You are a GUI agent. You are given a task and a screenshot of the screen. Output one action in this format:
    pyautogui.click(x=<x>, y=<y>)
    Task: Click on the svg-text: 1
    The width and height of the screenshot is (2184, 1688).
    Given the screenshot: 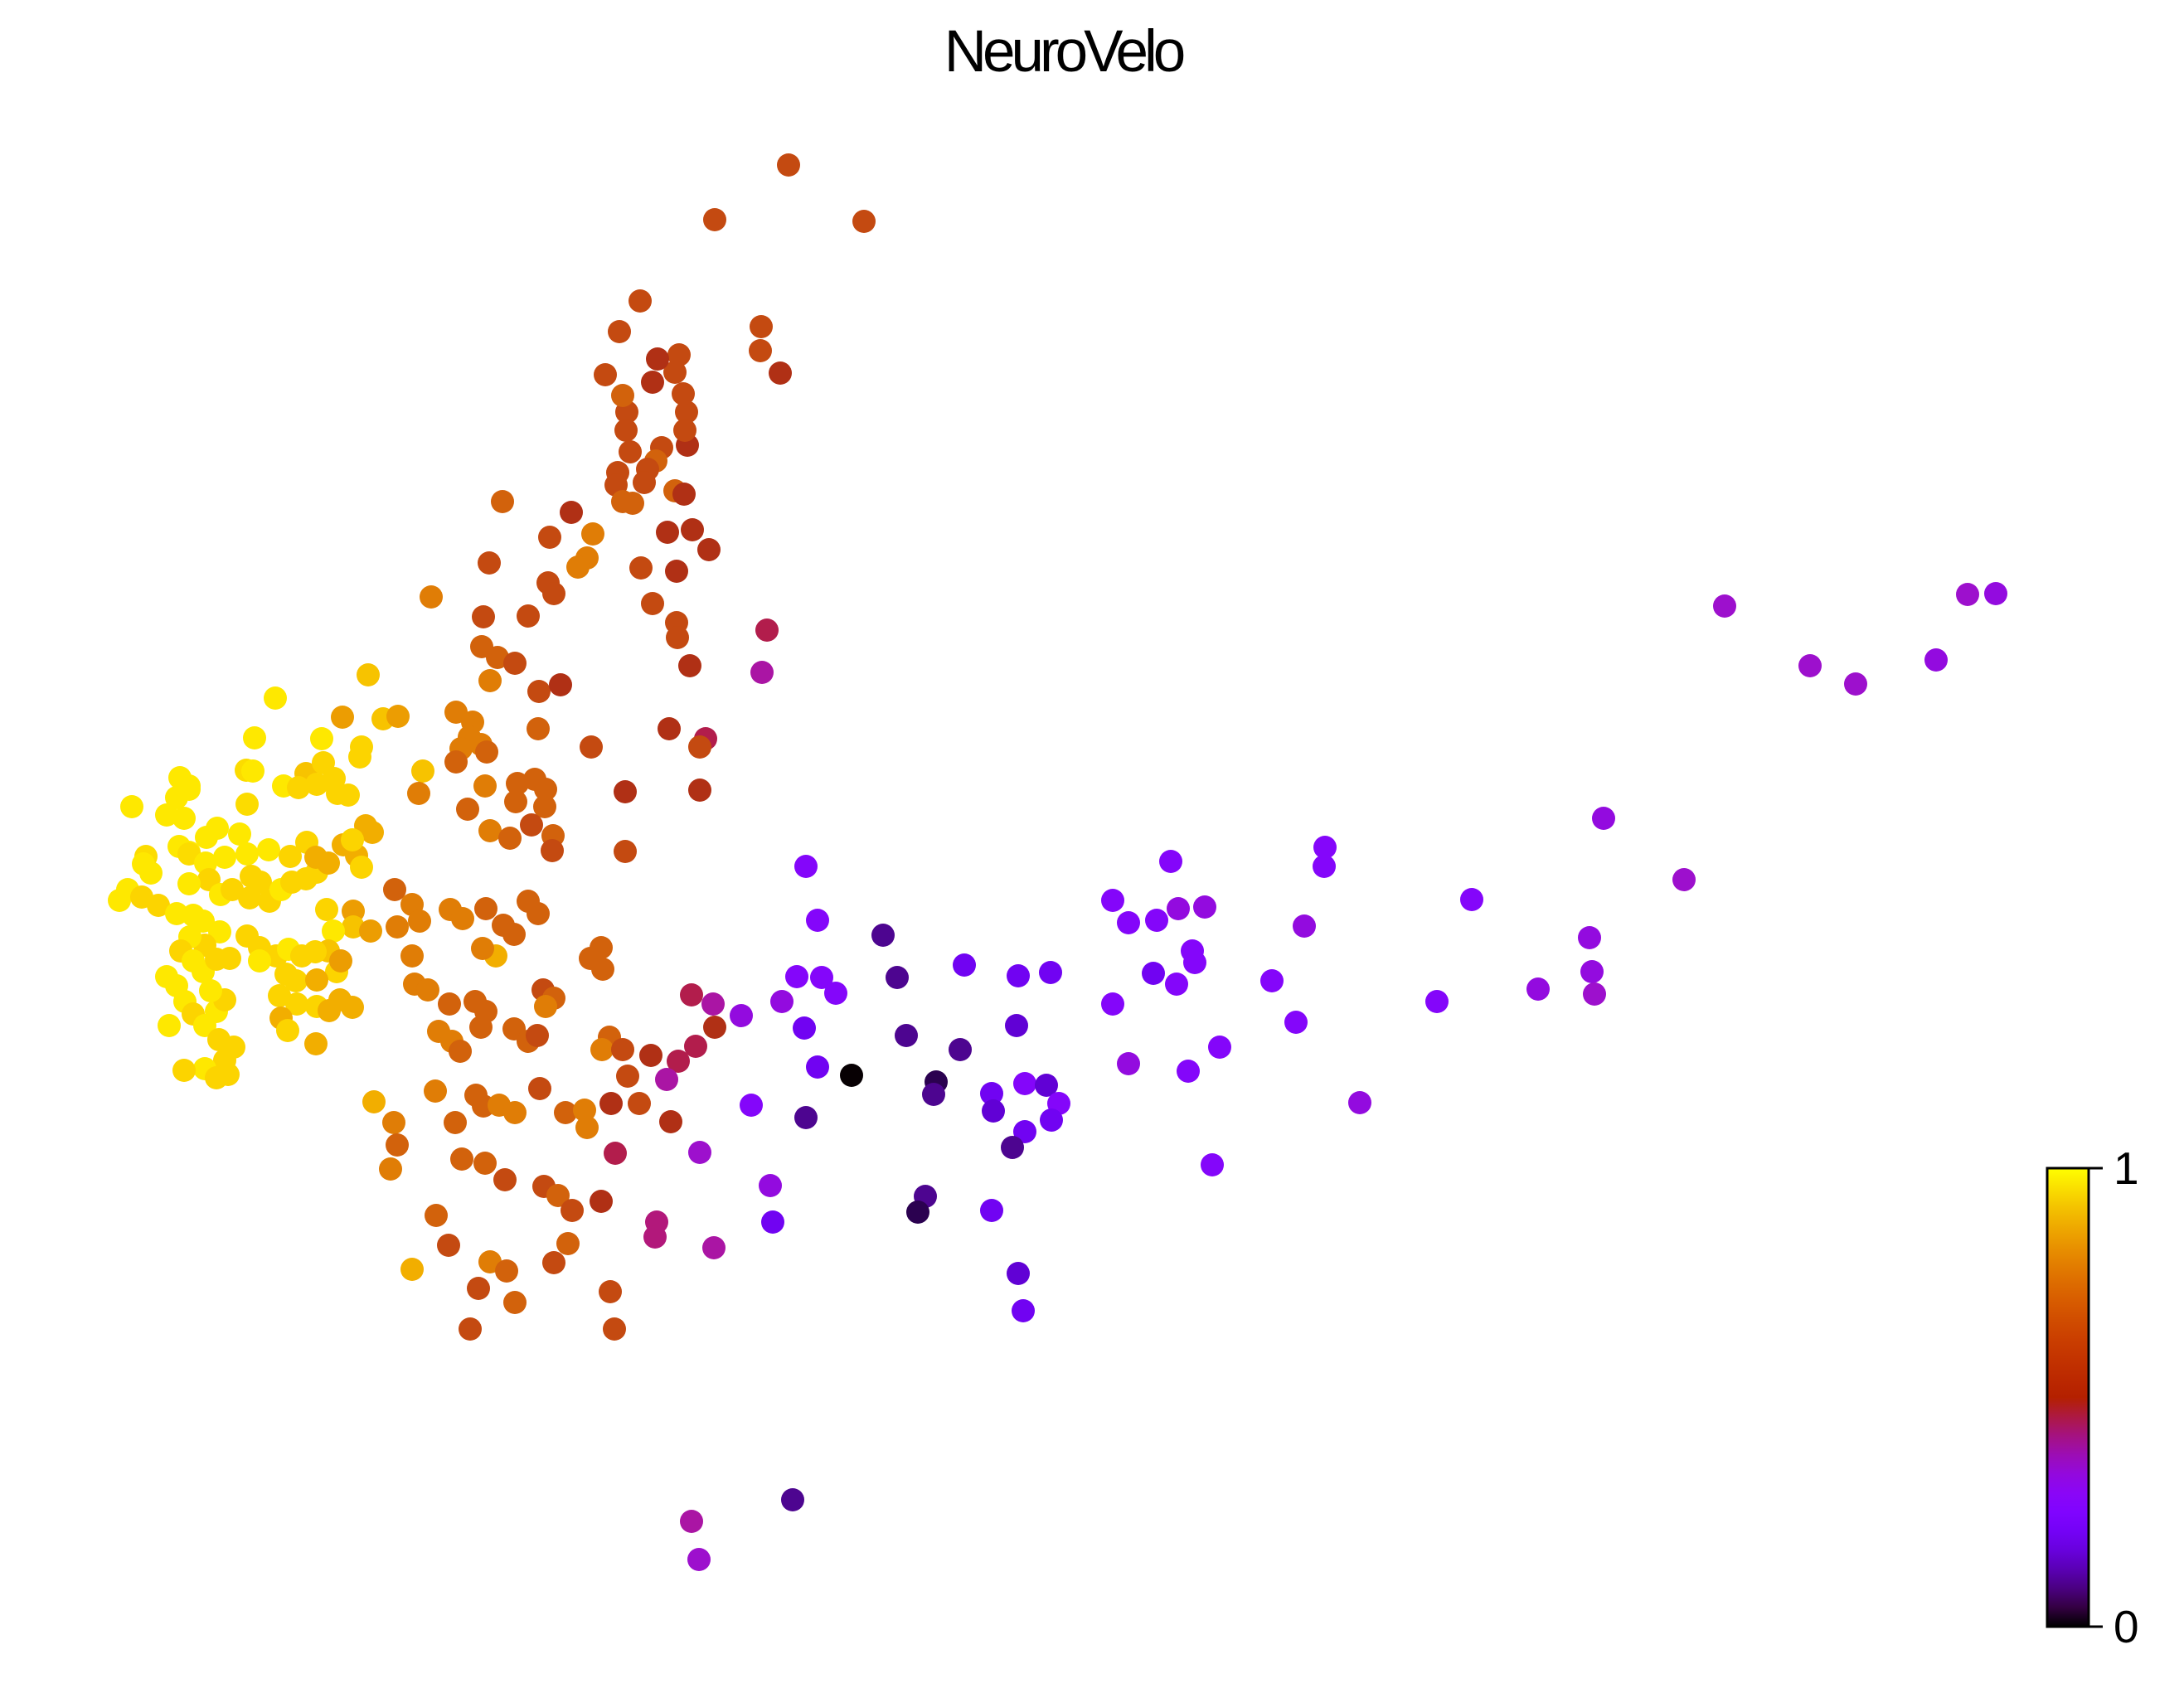 What is the action you would take?
    pyautogui.click(x=2126, y=1168)
    